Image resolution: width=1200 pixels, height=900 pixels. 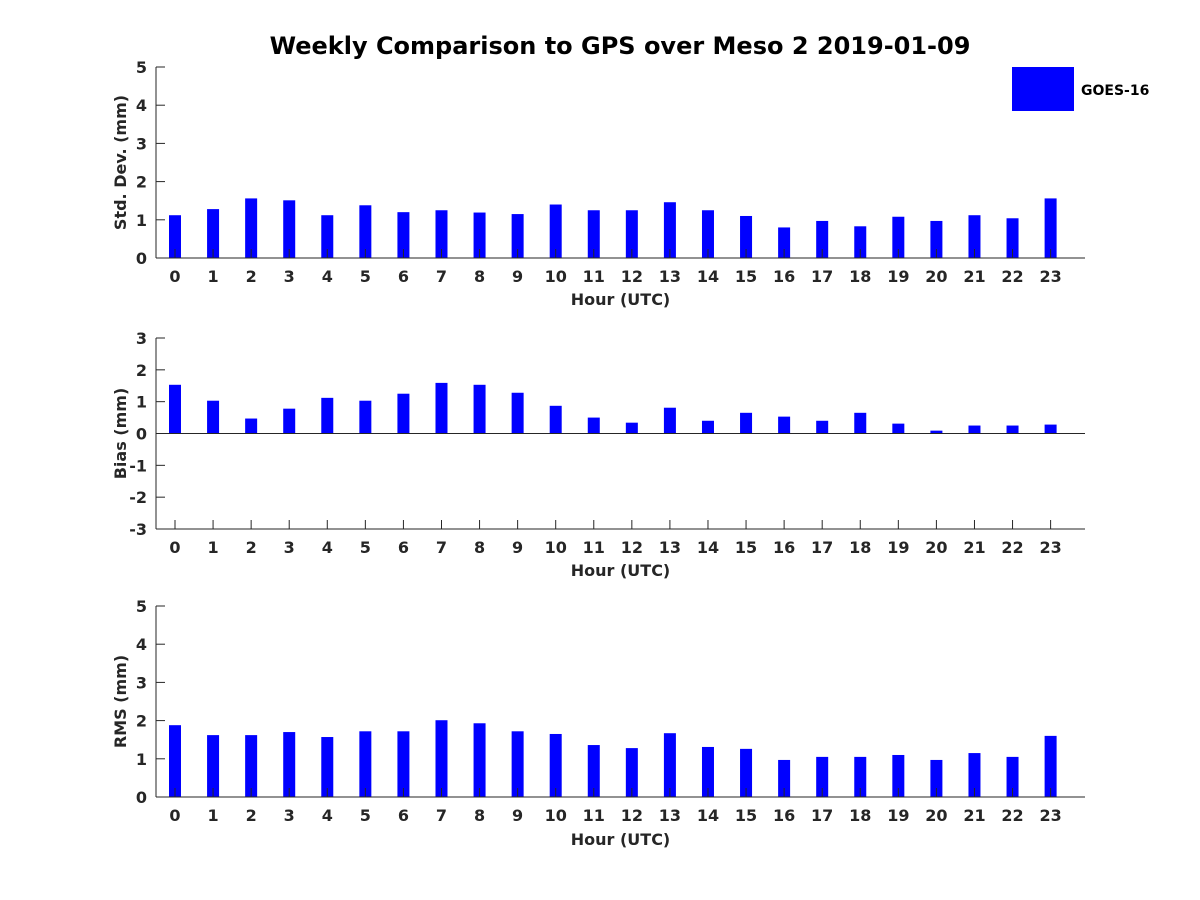 I want to click on y-tick-label: 1, so click(x=141, y=220).